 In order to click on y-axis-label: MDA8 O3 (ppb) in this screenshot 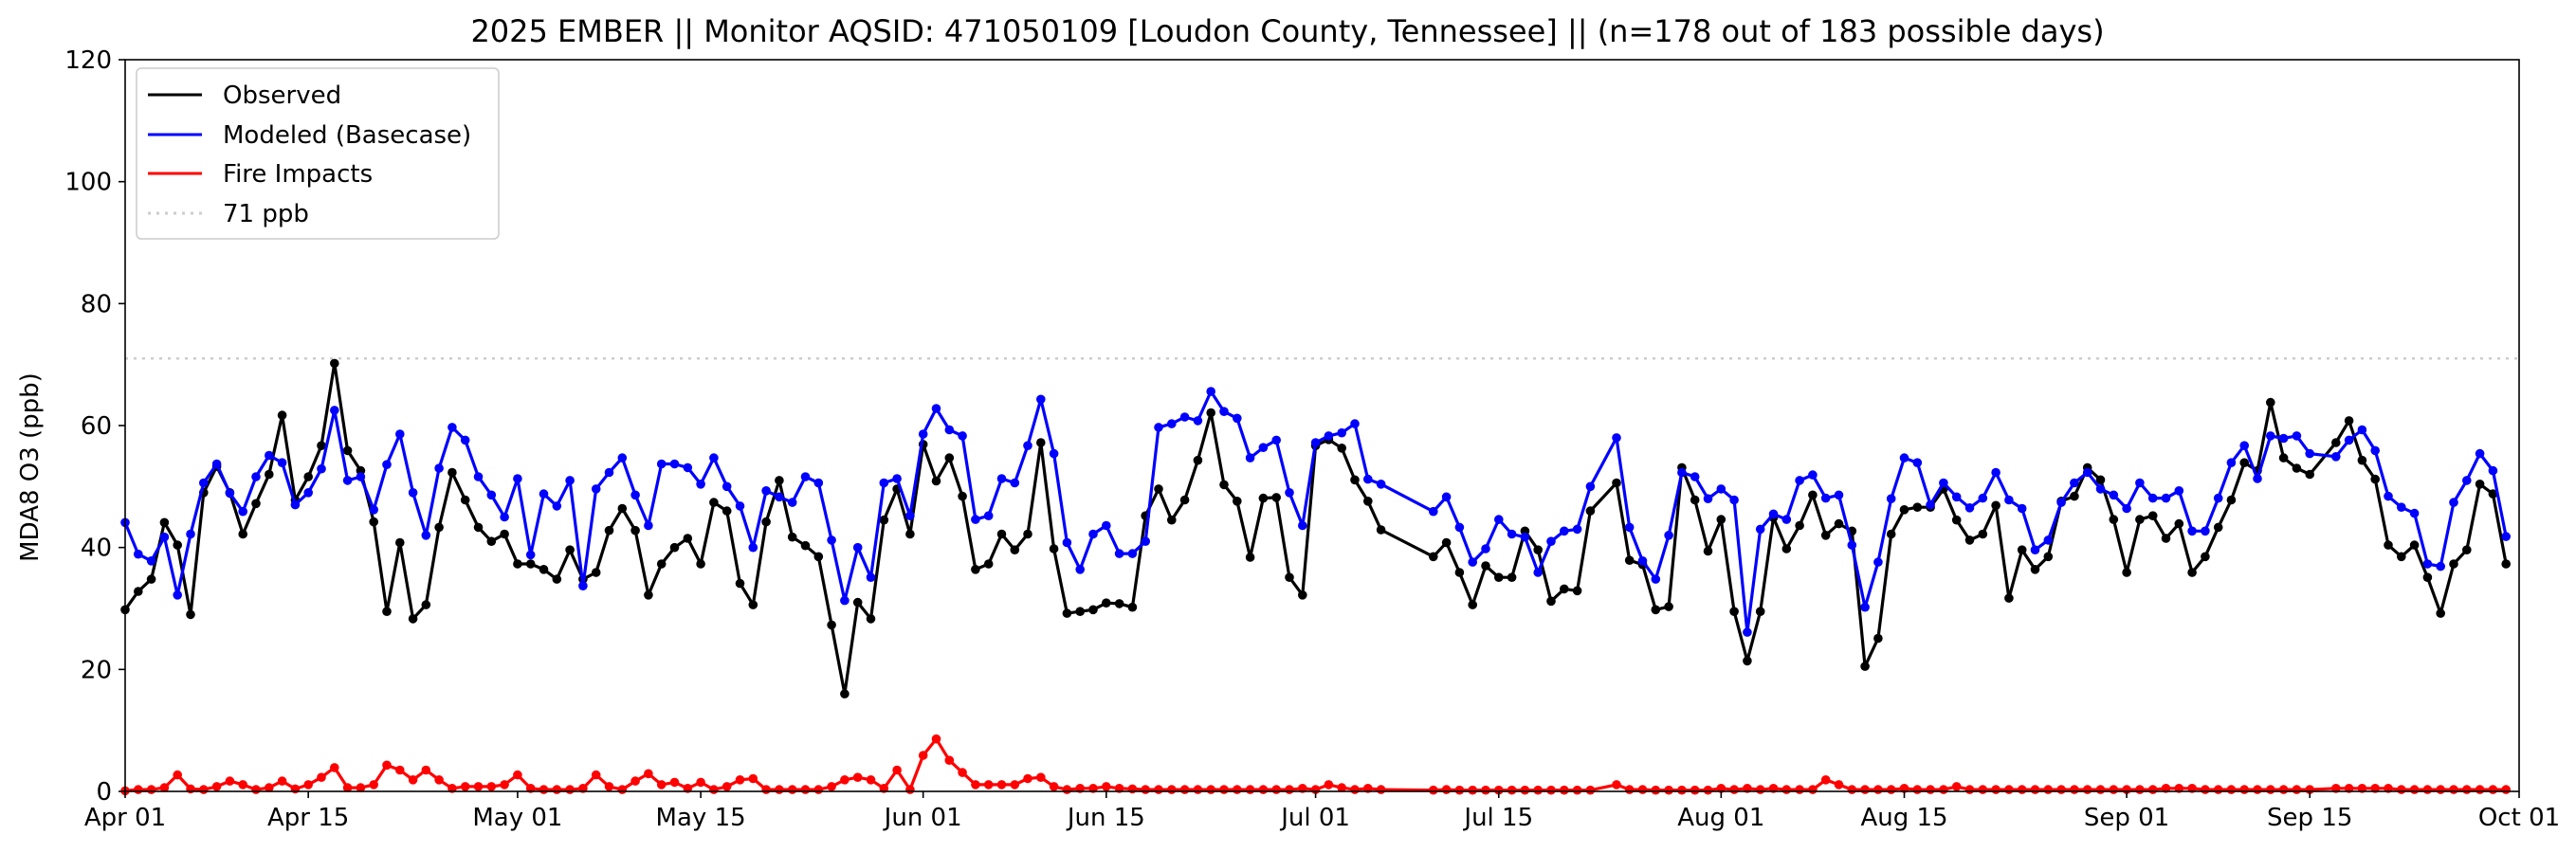, I will do `click(30, 467)`.